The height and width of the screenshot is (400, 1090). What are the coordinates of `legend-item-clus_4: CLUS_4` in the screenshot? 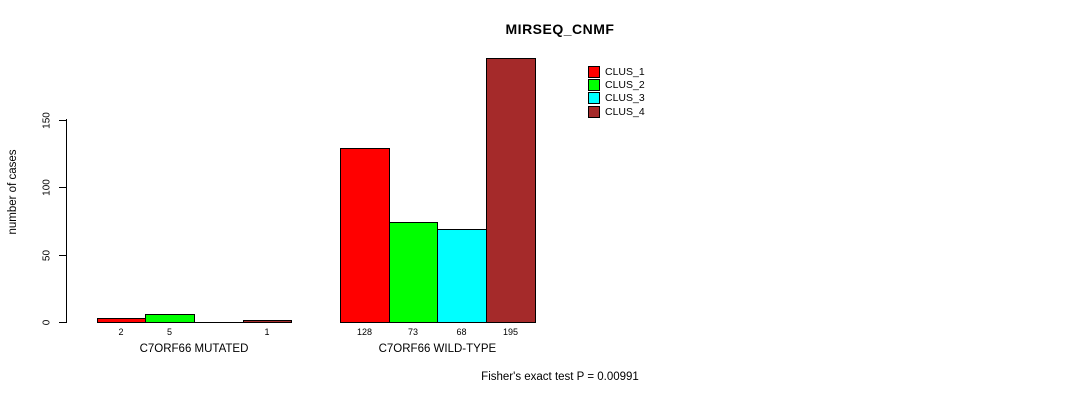 It's located at (616, 111).